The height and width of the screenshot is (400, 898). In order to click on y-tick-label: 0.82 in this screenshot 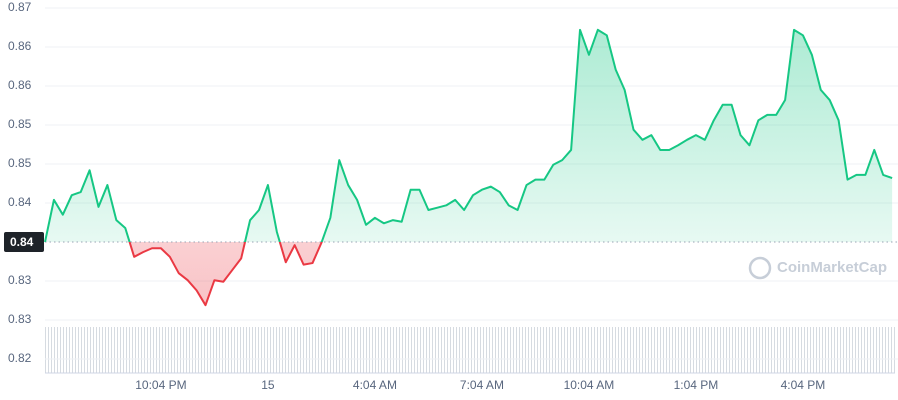, I will do `click(20, 358)`.